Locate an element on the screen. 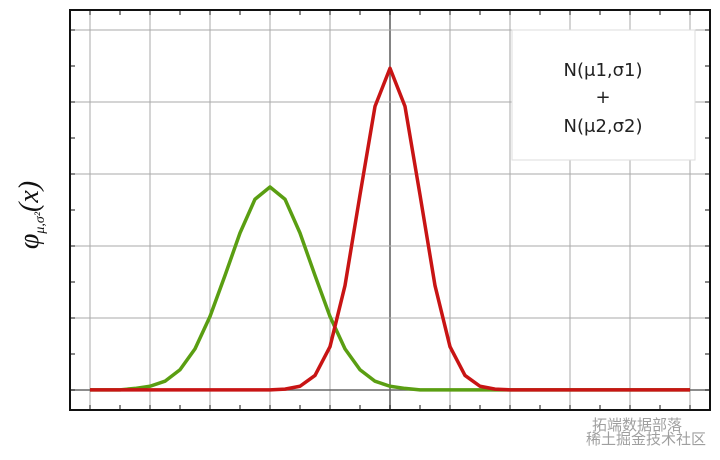 This screenshot has width=720, height=460. annotation-line: + is located at coordinates (602, 97).